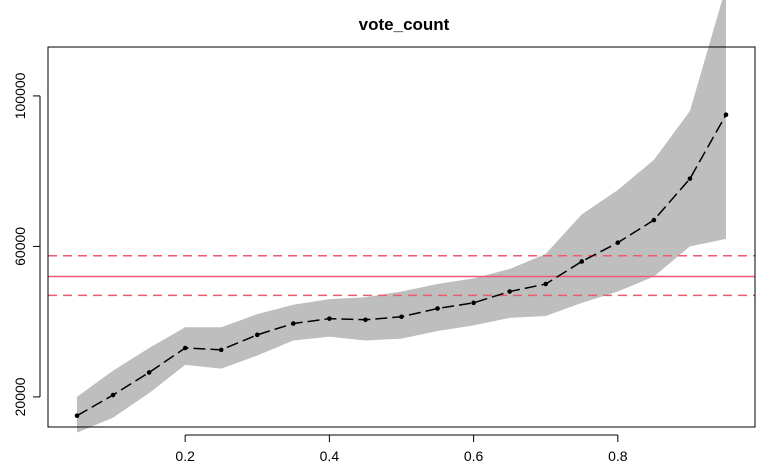 The width and height of the screenshot is (760, 472). What do you see at coordinates (474, 456) in the screenshot?
I see `x-tick-label: 0.6` at bounding box center [474, 456].